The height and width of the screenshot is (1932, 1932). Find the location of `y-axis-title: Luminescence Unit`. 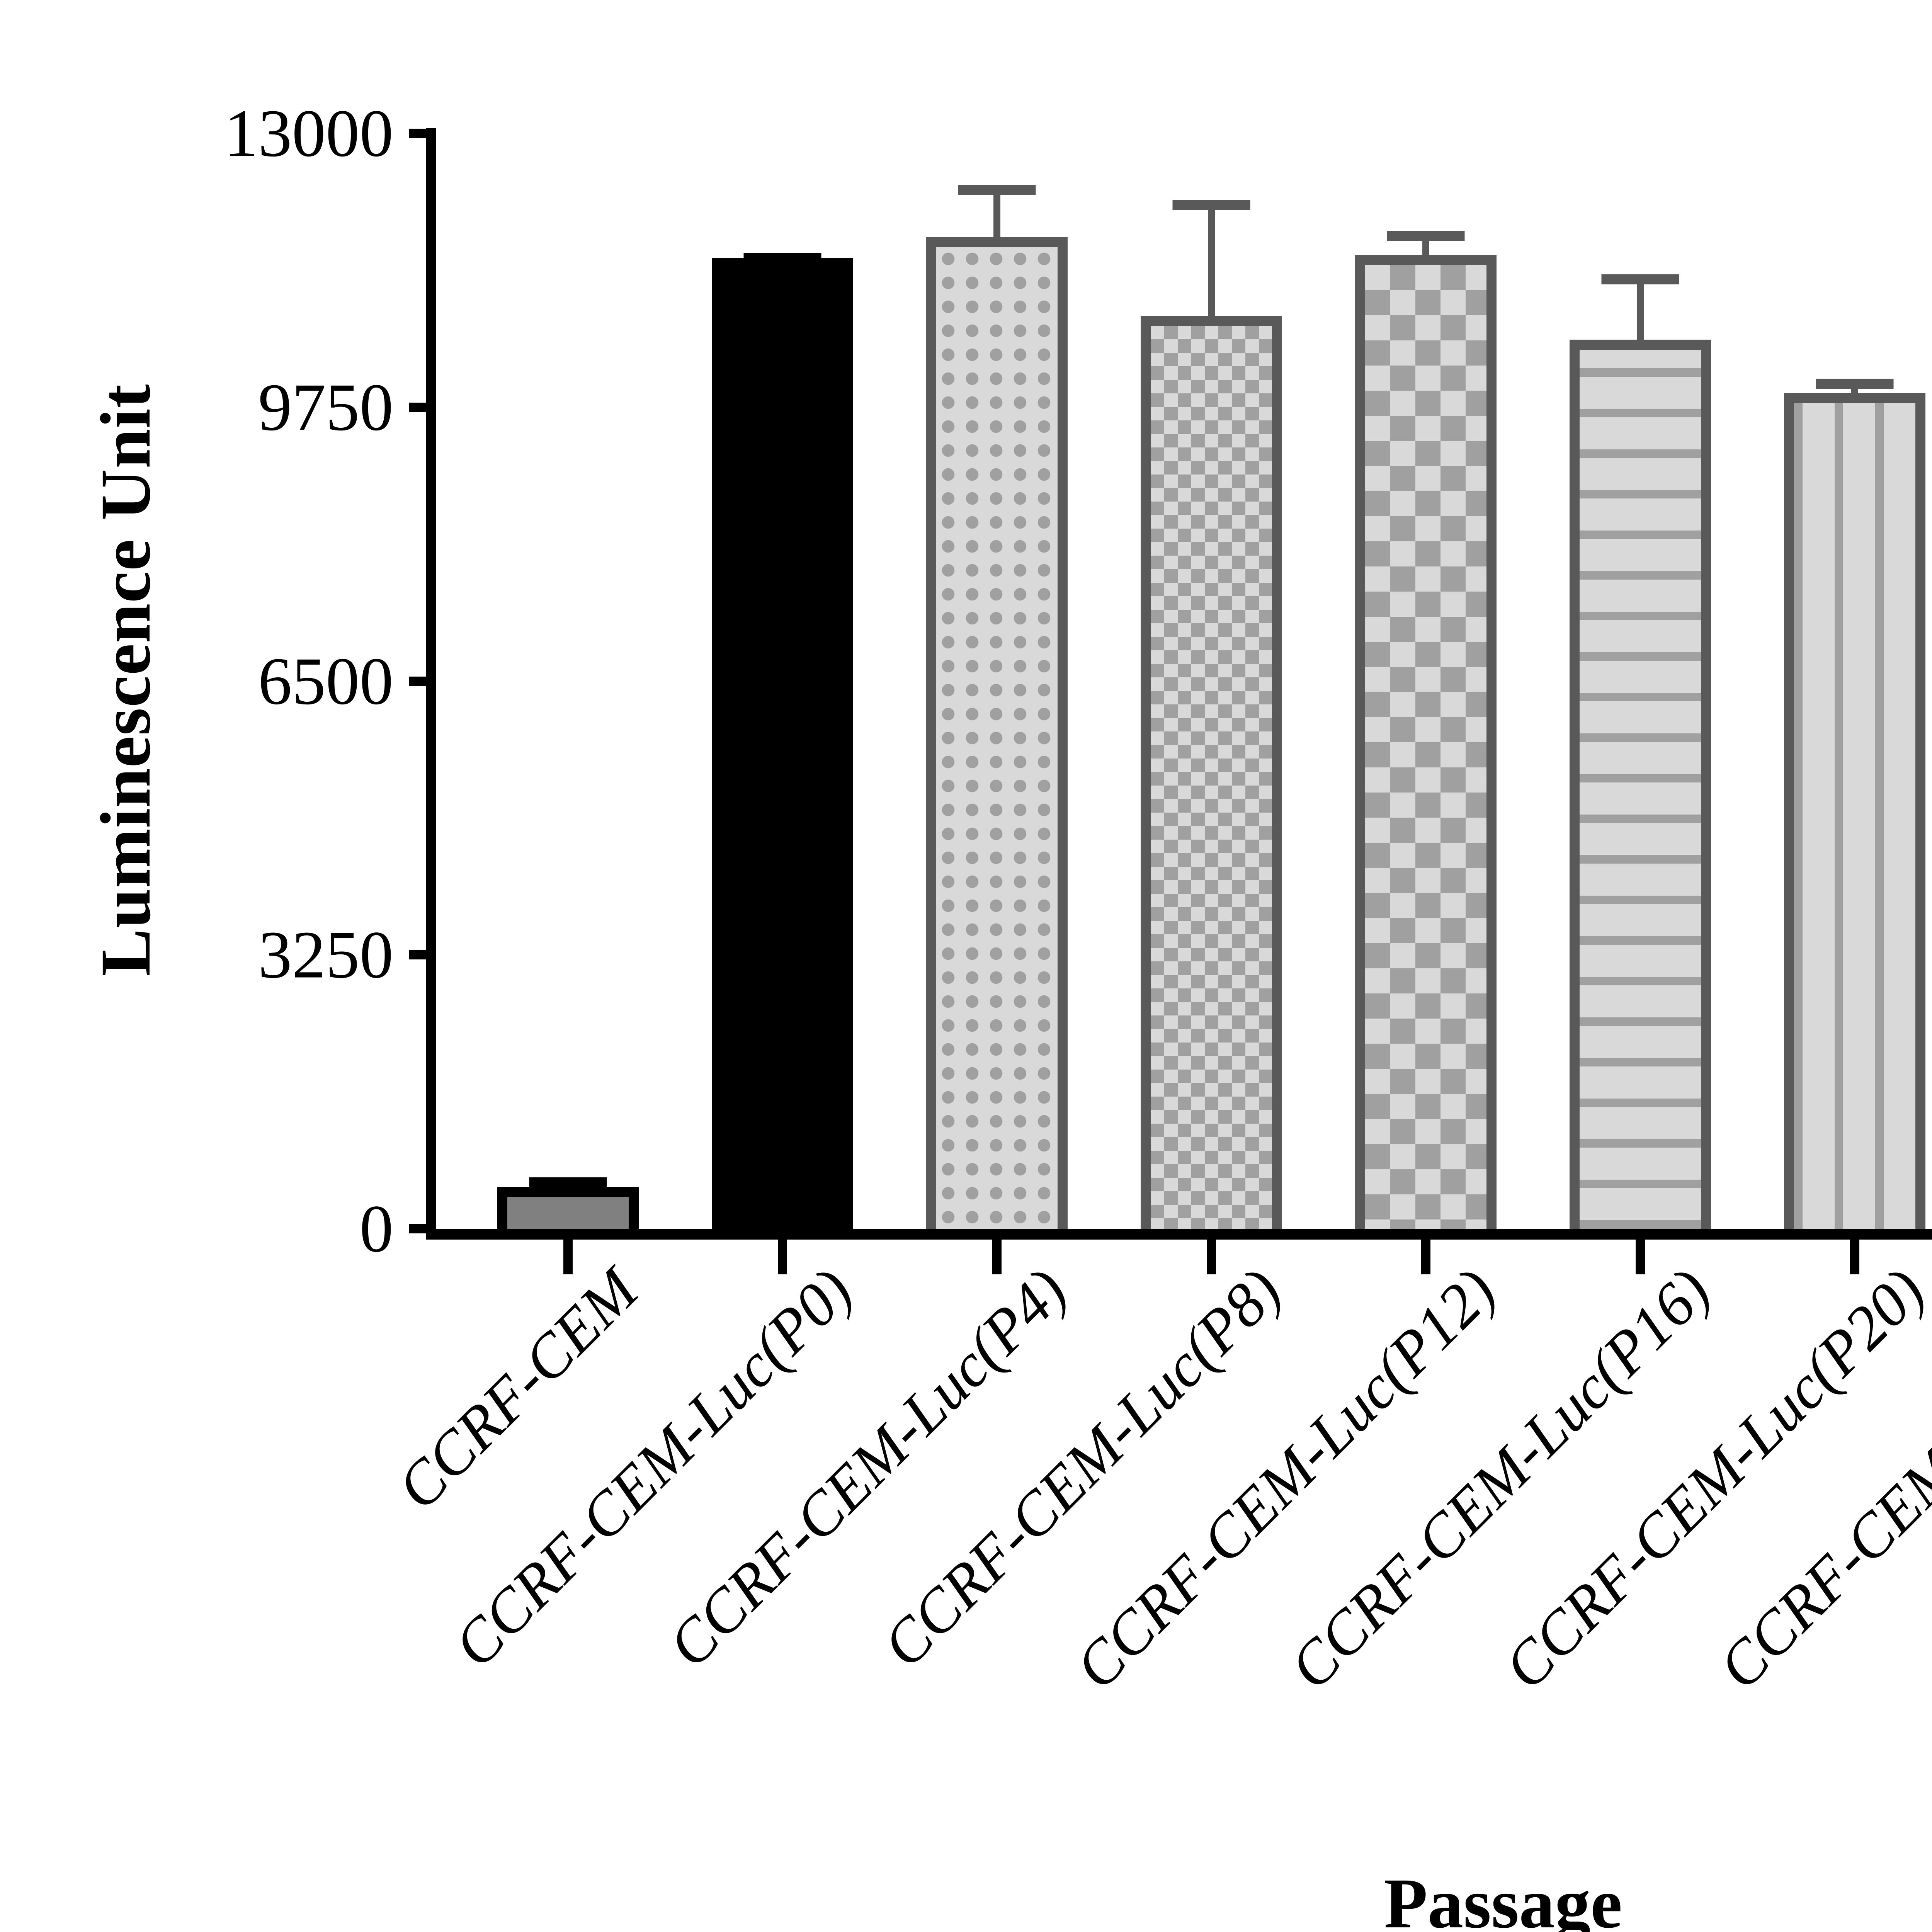

y-axis-title: Luminescence Unit is located at coordinates (126, 680).